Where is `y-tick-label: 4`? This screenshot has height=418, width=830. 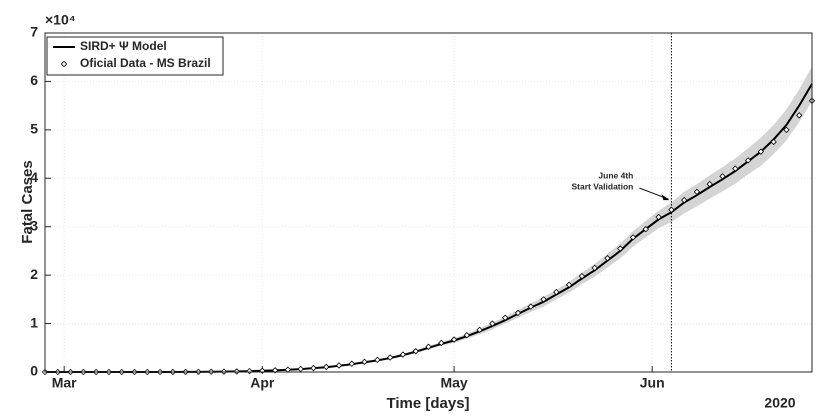
y-tick-label: 4 is located at coordinates (34, 177).